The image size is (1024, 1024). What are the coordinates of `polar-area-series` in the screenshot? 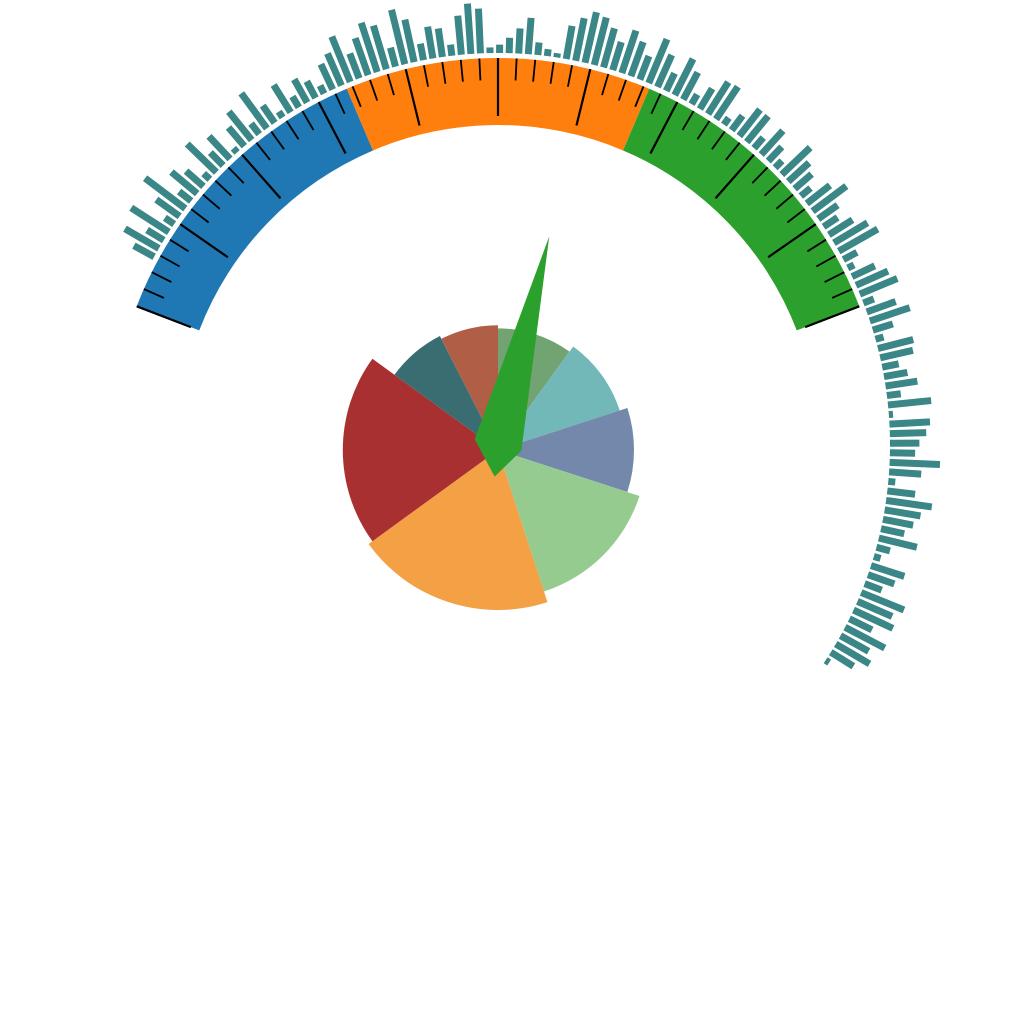 It's located at (491, 467).